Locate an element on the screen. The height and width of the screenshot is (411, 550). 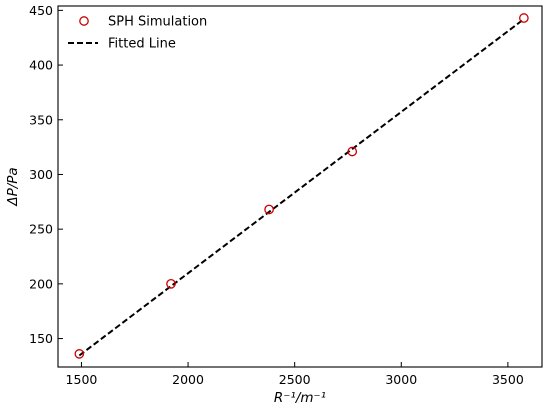
x-axis-label: R⁻¹/m⁻¹ is located at coordinates (300, 398).